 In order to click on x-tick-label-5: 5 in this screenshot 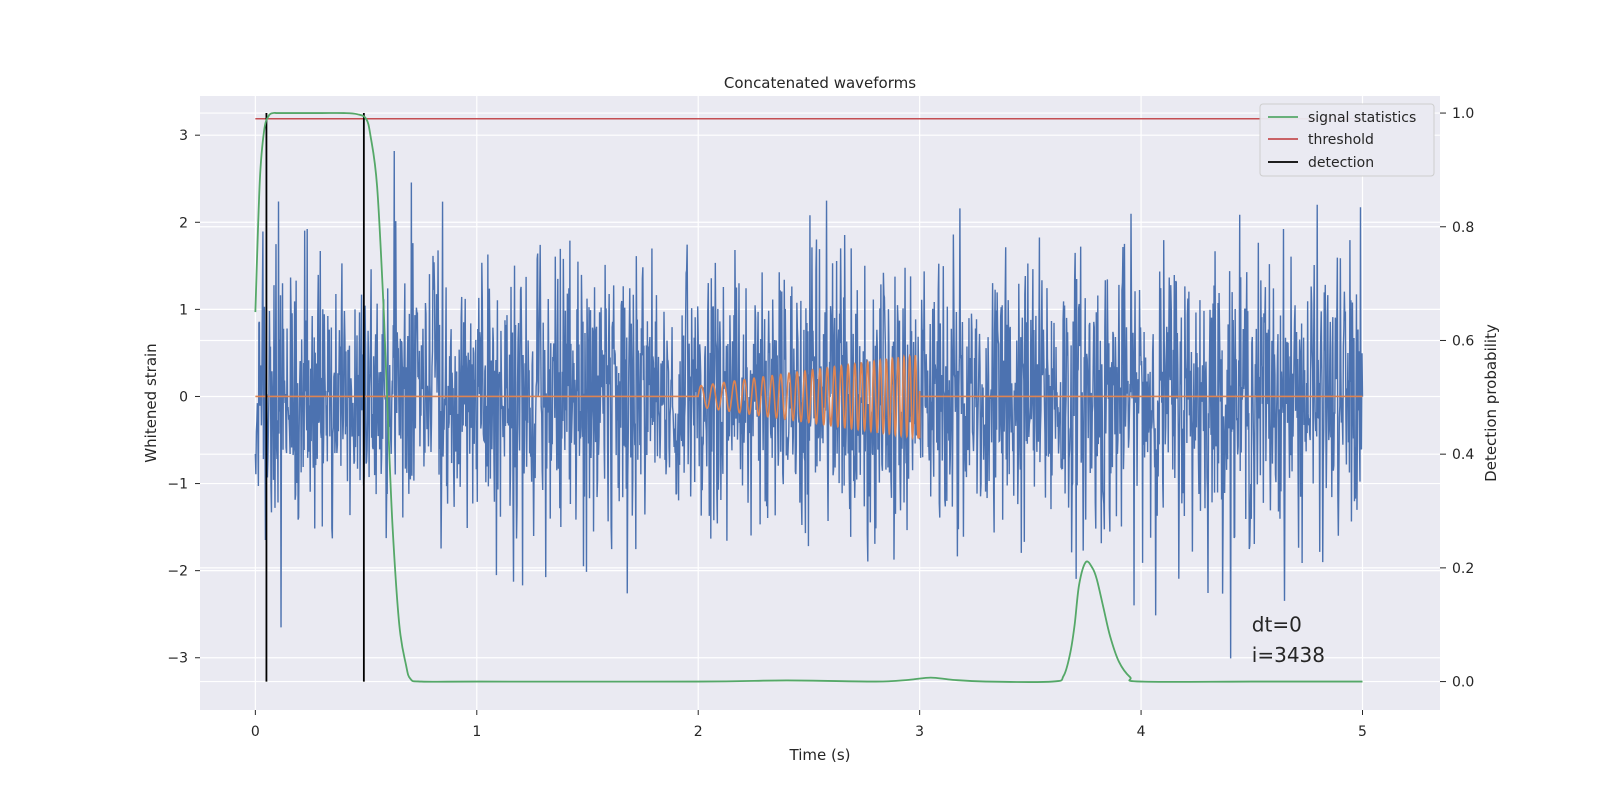, I will do `click(1362, 732)`.